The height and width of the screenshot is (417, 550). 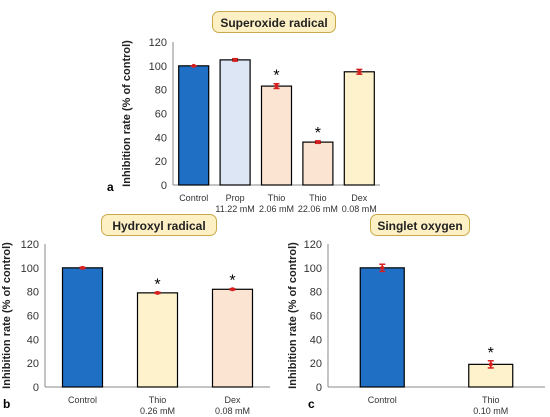 I want to click on panel-label-b: b, so click(x=7, y=404).